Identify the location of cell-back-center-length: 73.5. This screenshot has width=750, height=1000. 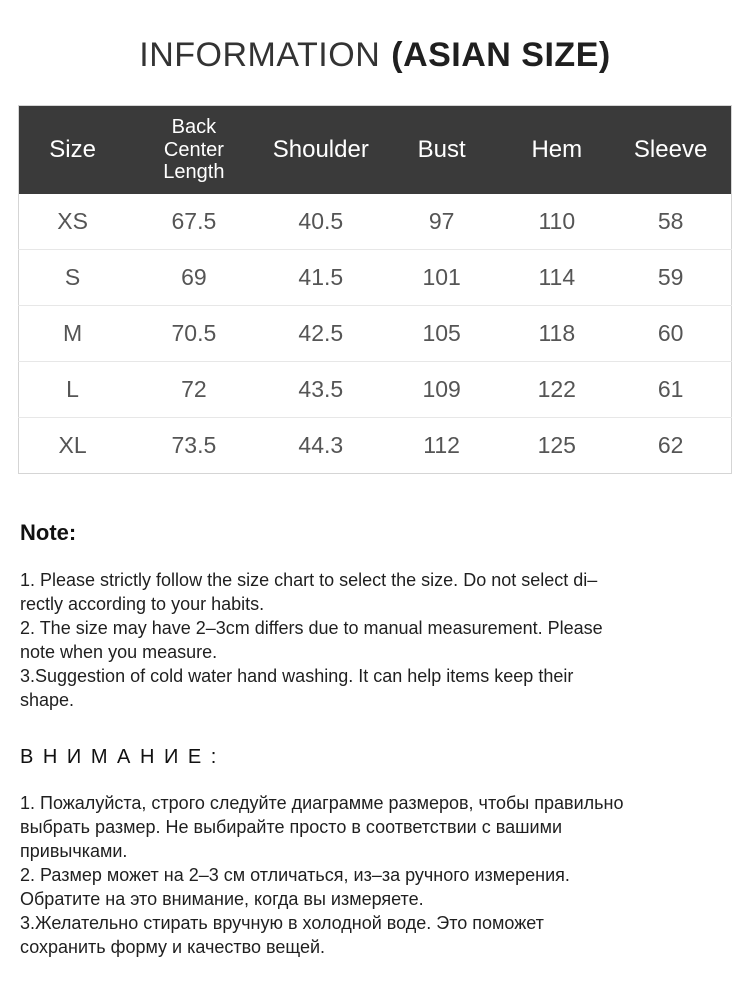
(194, 445).